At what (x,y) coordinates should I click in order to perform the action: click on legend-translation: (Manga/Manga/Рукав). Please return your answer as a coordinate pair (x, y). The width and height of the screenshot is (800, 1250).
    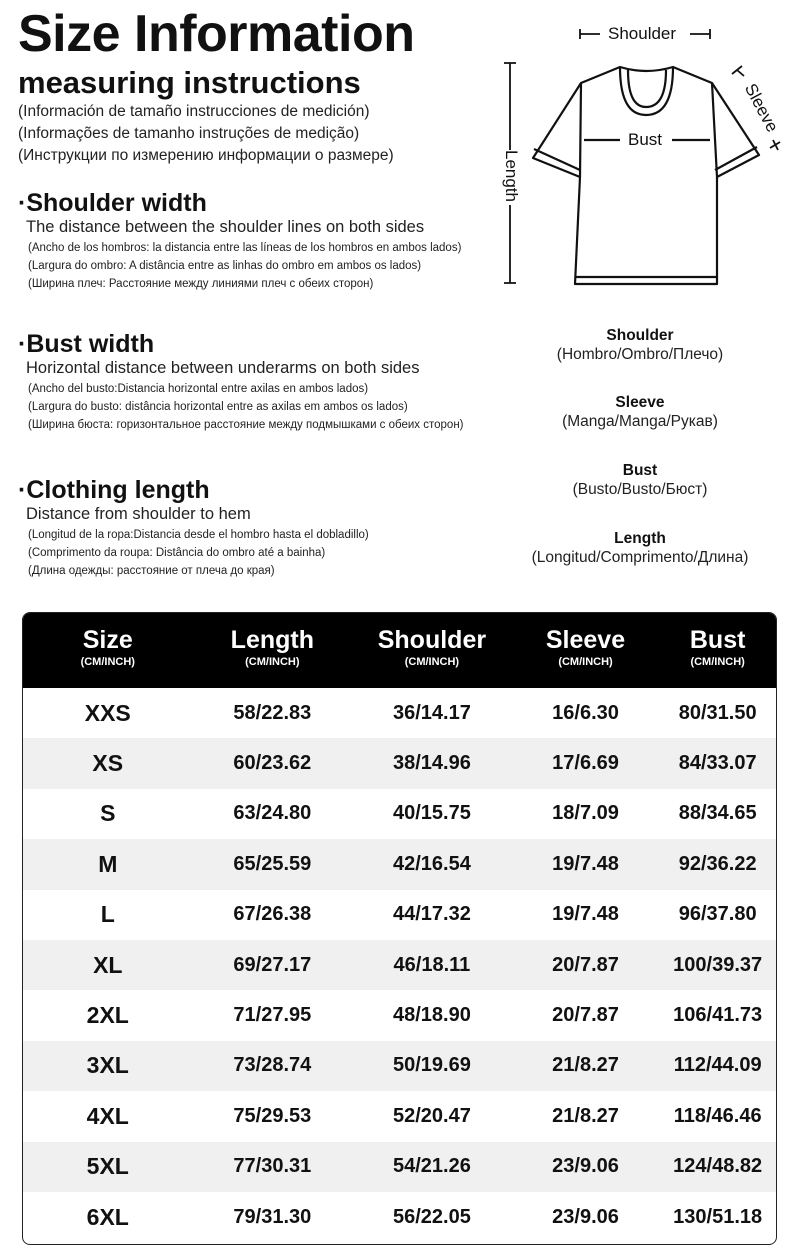
    Looking at the image, I should click on (640, 421).